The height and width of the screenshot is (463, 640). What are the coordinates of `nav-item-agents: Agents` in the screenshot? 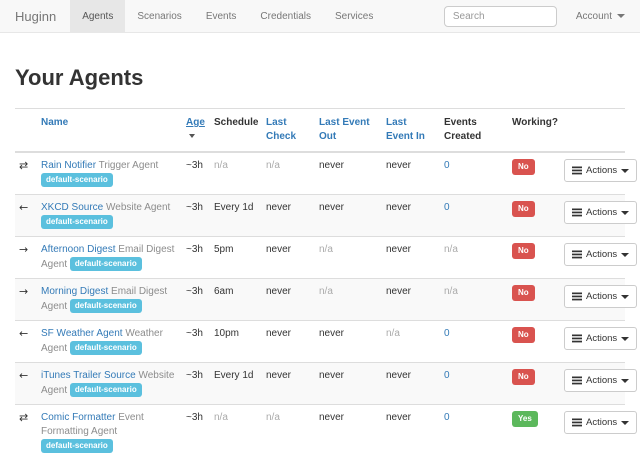 It's located at (98, 16).